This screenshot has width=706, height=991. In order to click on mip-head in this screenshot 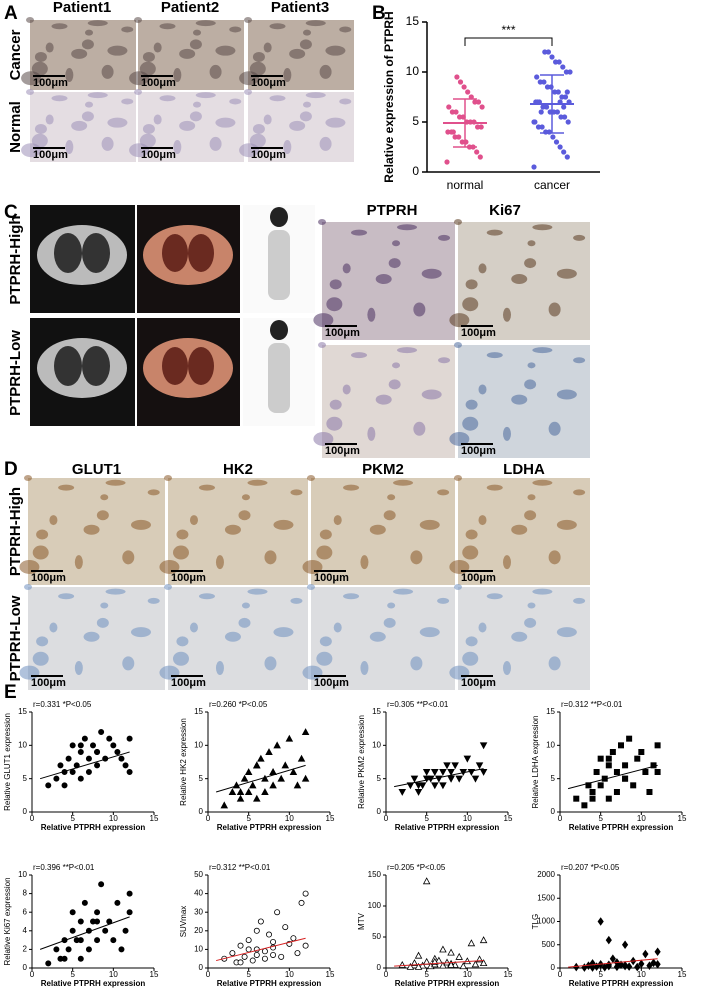, I will do `click(279, 217)`.